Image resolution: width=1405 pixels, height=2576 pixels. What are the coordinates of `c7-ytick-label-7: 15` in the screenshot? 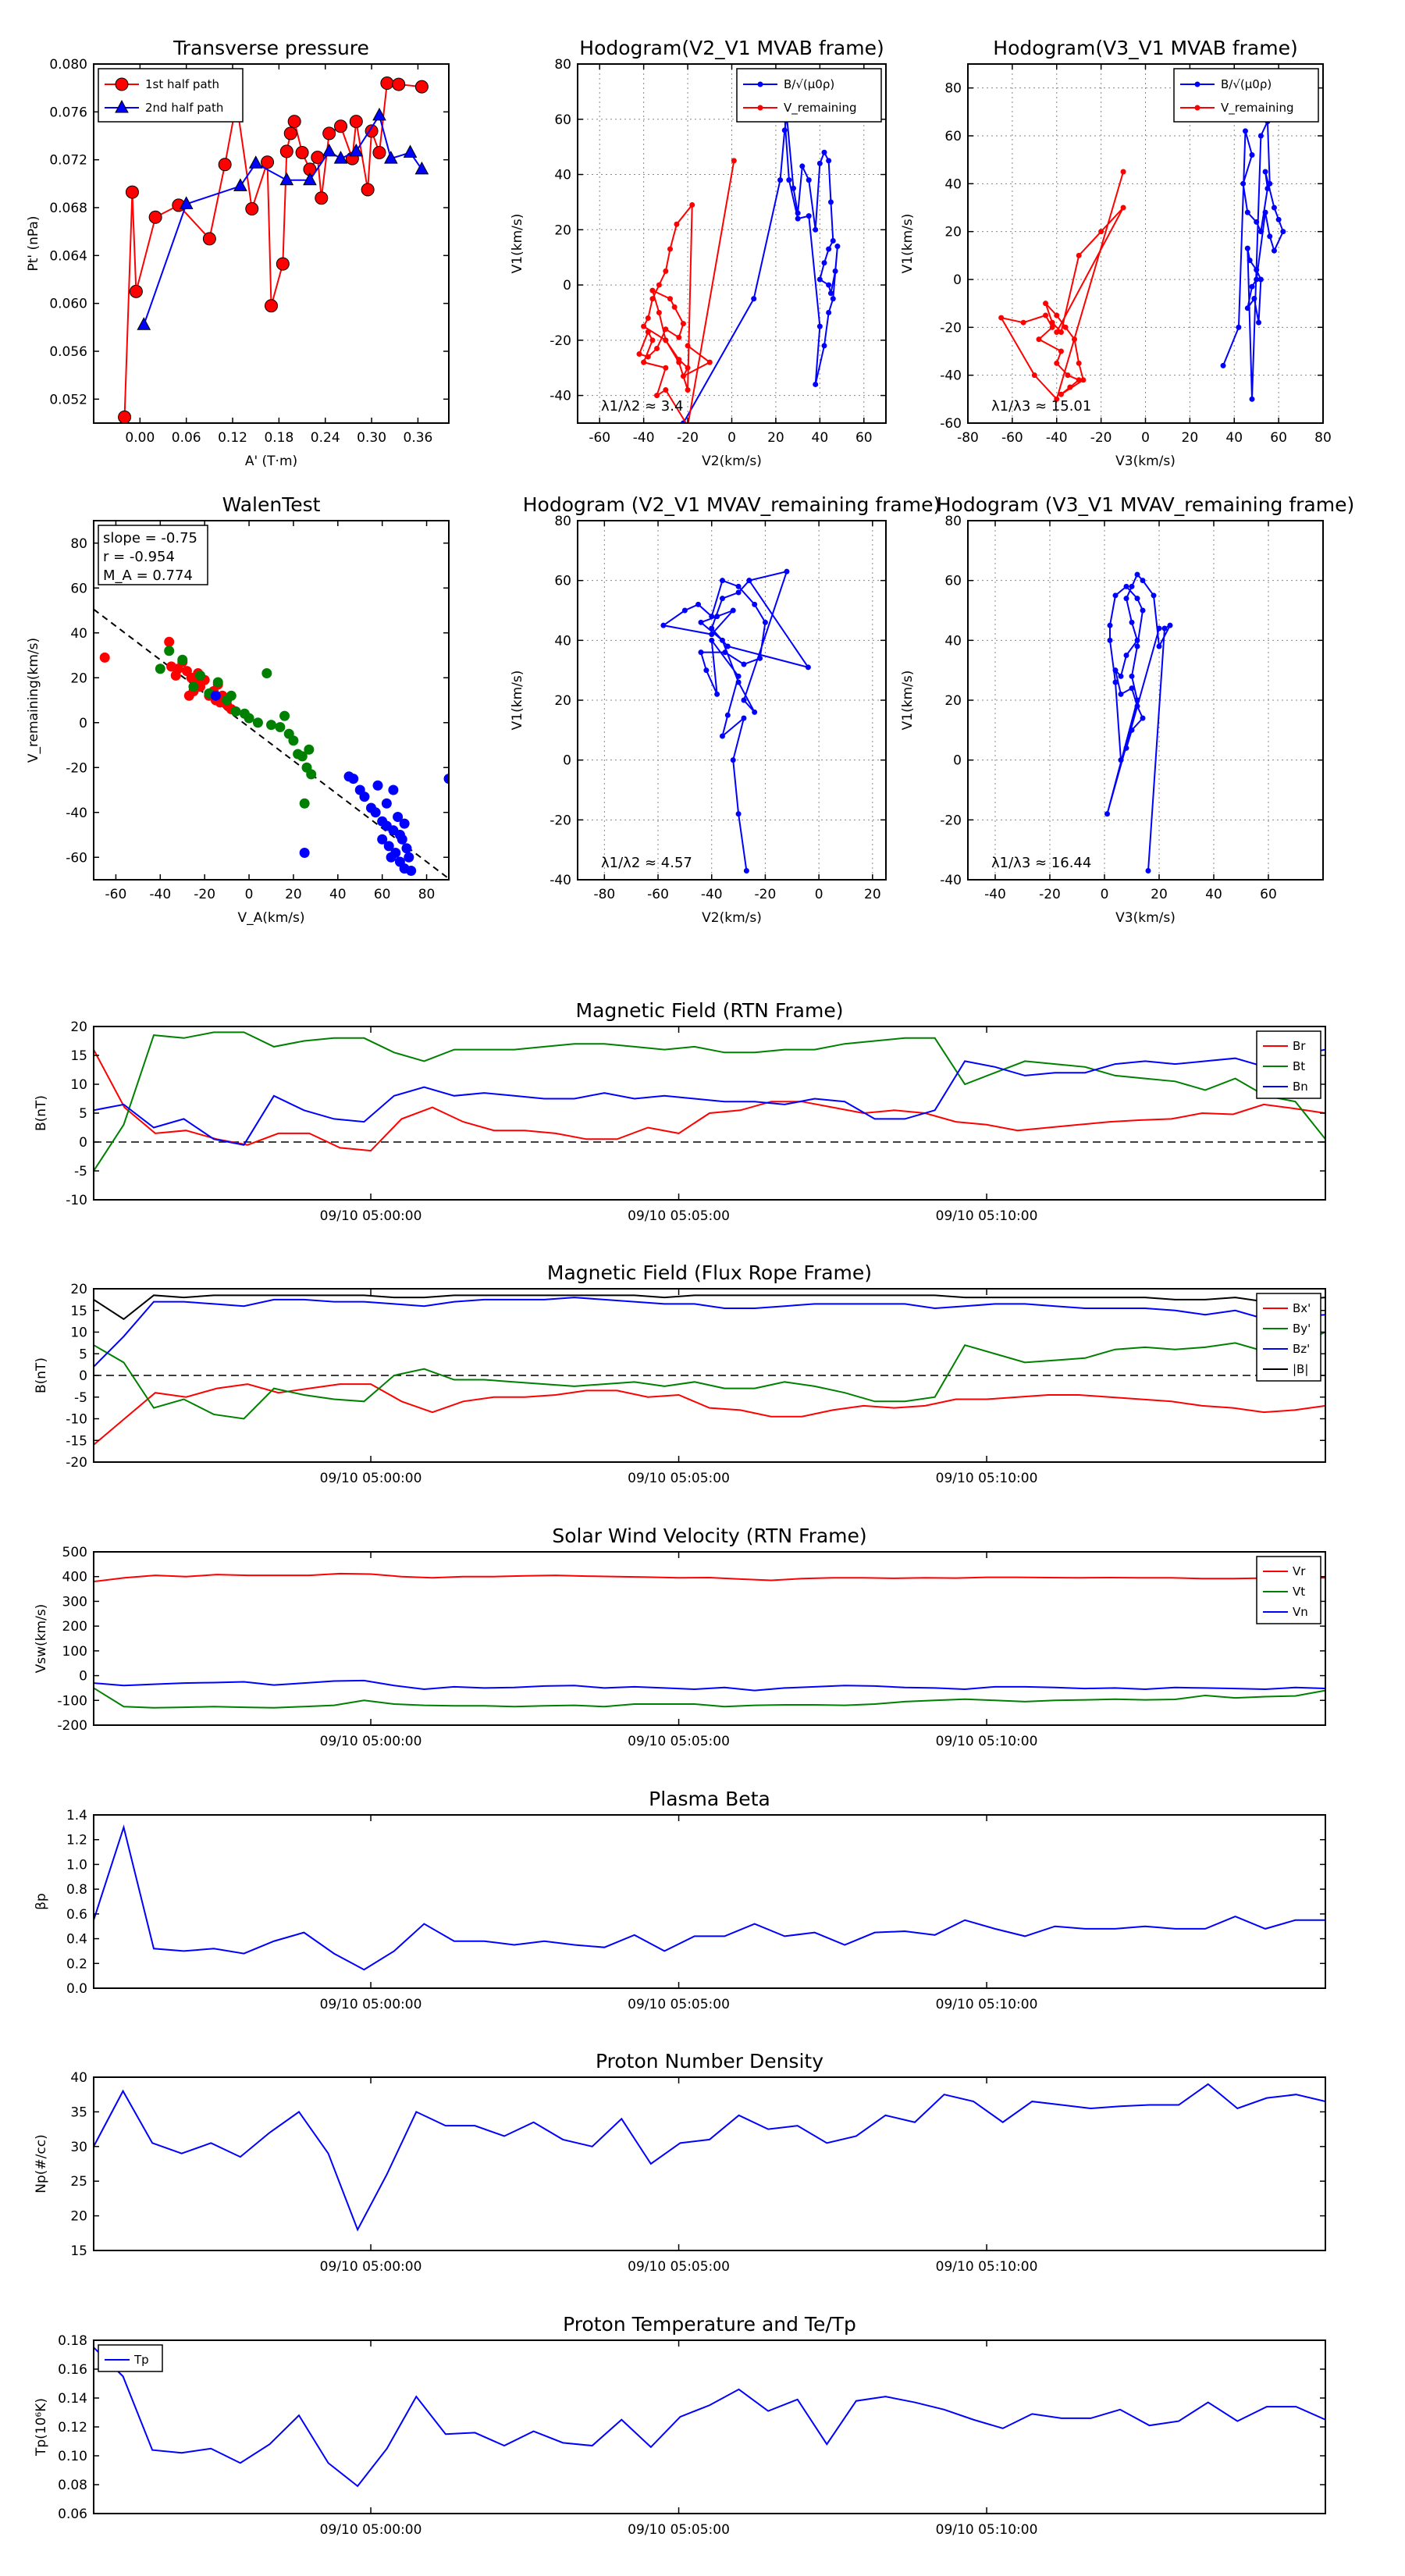 It's located at (78, 1311).